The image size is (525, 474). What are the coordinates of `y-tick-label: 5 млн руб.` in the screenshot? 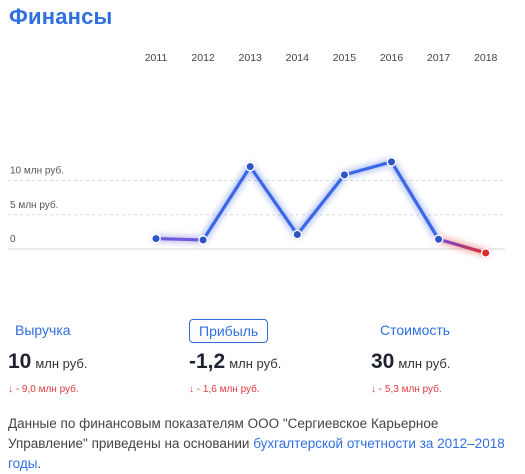 It's located at (34, 205).